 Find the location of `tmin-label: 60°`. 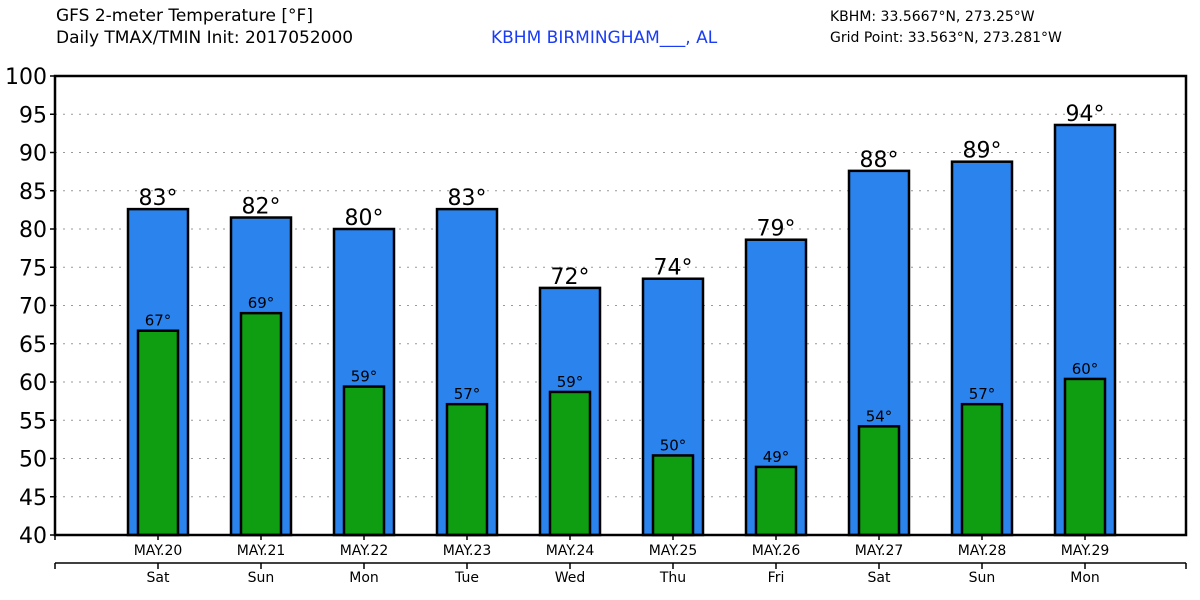

tmin-label: 60° is located at coordinates (1085, 369).